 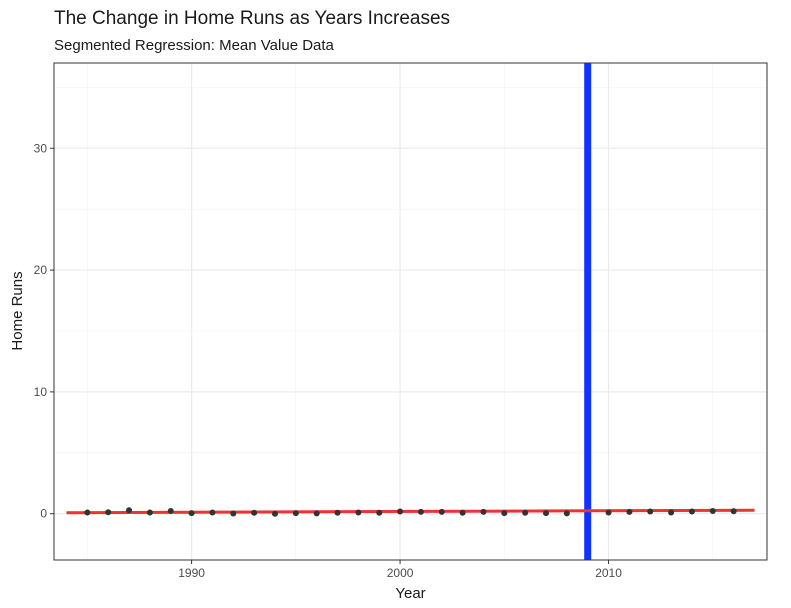 I want to click on x-tick-label: 2000, so click(x=400, y=573).